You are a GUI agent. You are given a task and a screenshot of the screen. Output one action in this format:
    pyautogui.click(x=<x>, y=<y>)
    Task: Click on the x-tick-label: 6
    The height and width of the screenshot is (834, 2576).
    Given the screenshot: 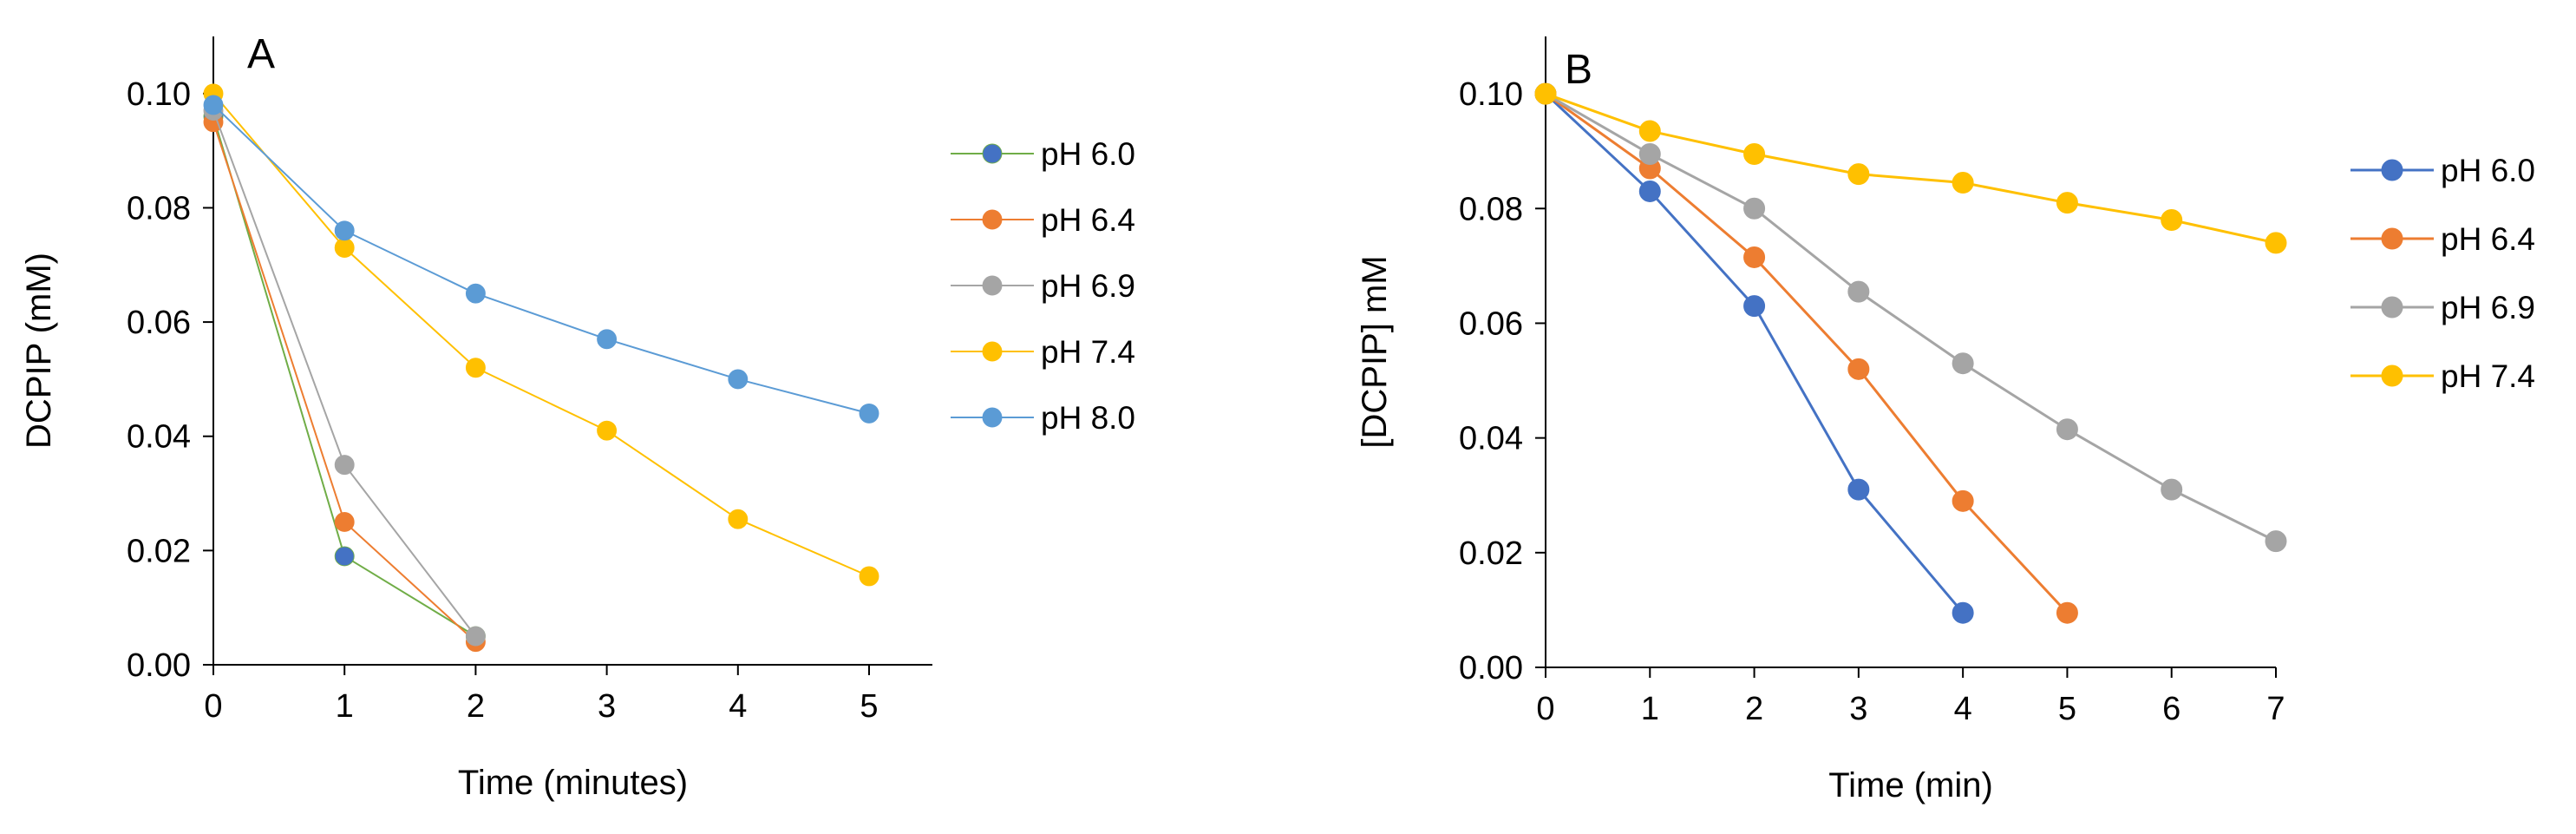 What is the action you would take?
    pyautogui.click(x=2171, y=709)
    